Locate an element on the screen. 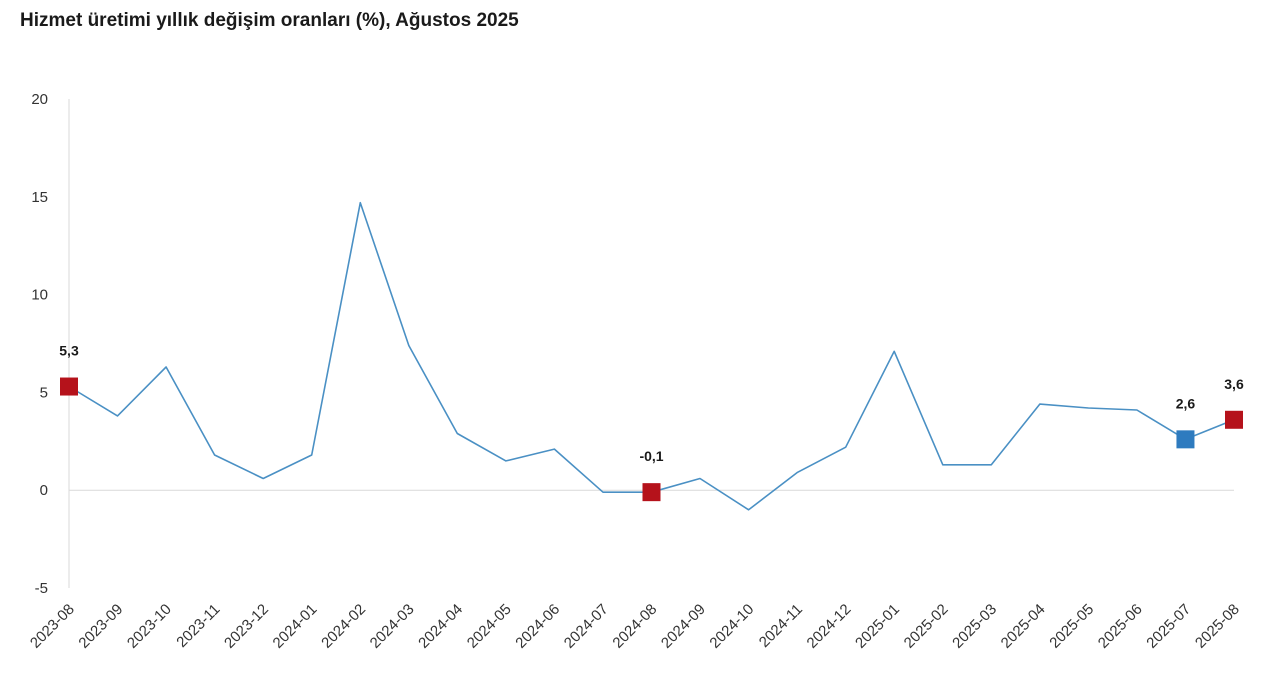 This screenshot has height=676, width=1280. x-tick-label: 2023-11 is located at coordinates (198, 626).